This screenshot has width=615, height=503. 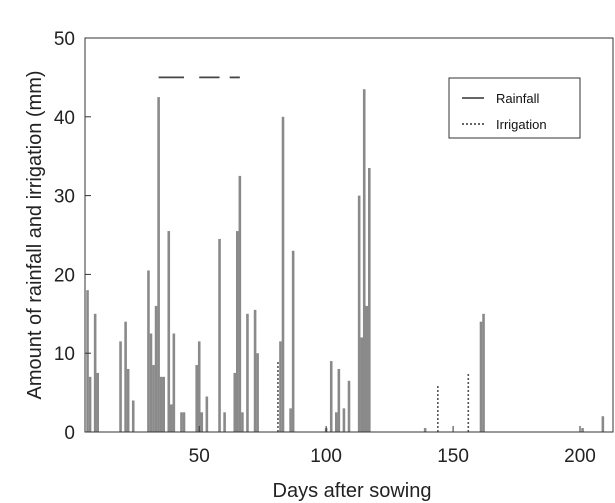 I want to click on y-tick-label: 40, so click(x=64, y=118).